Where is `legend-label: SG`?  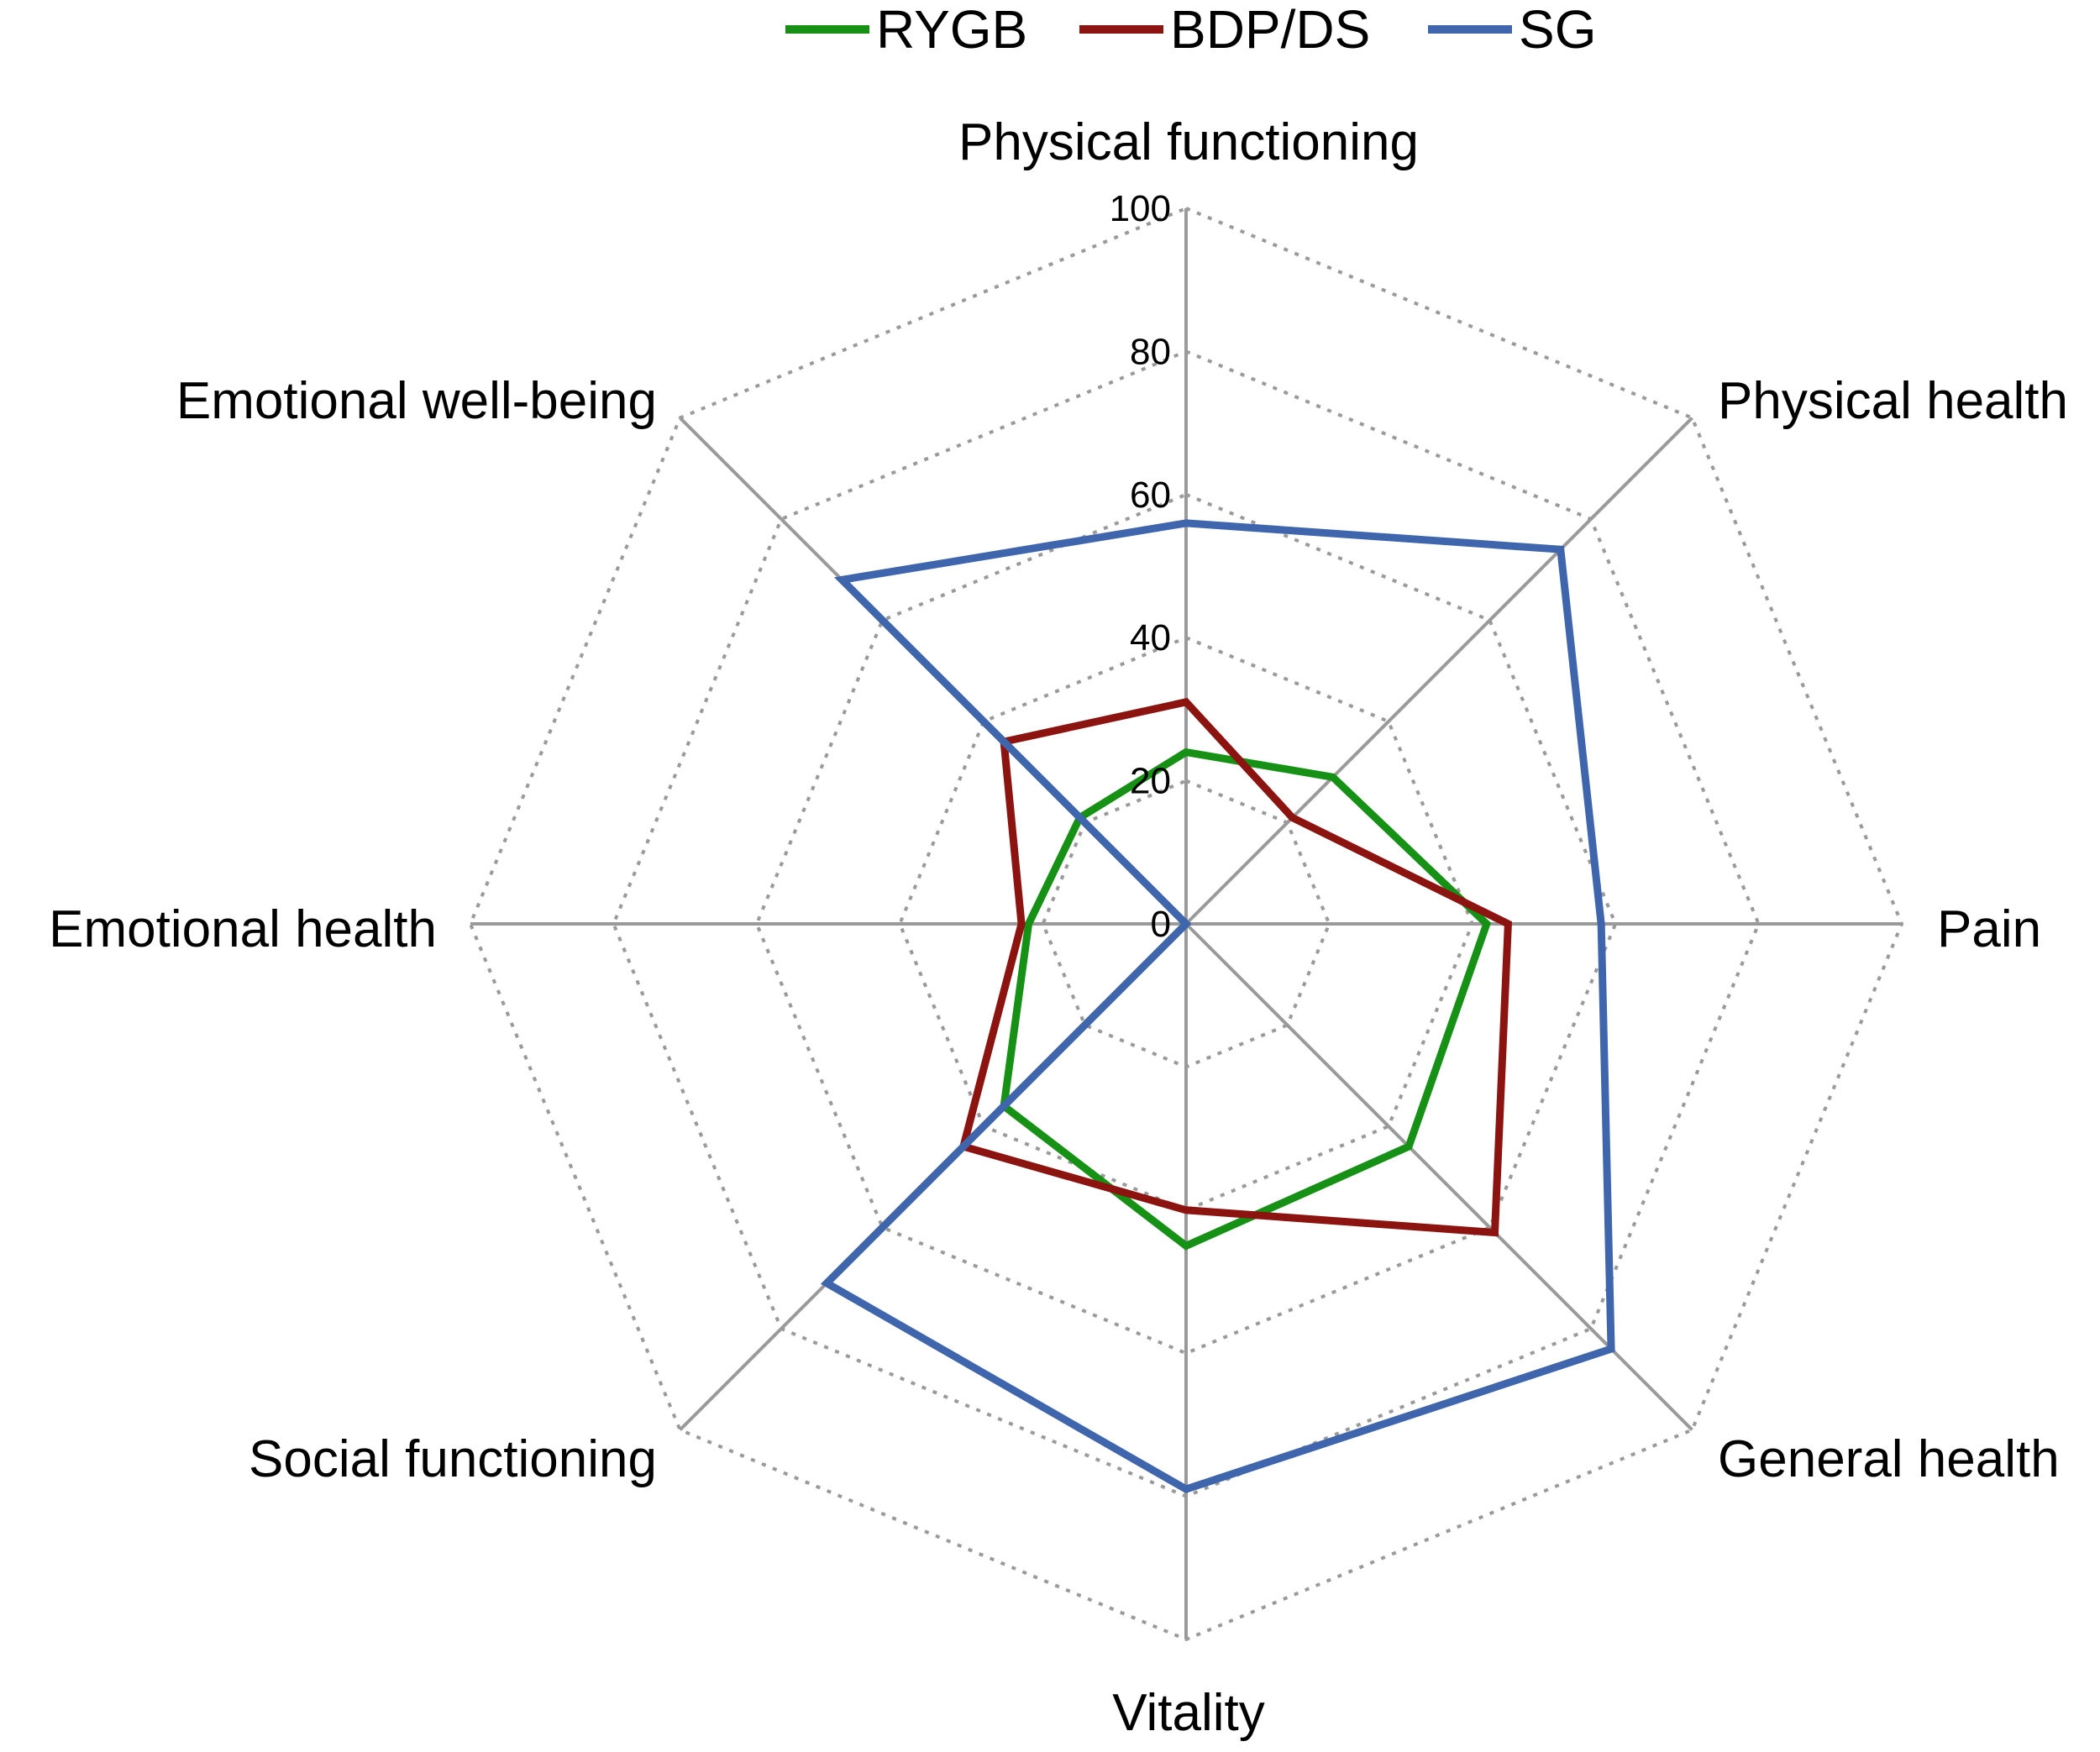
legend-label: SG is located at coordinates (1557, 30).